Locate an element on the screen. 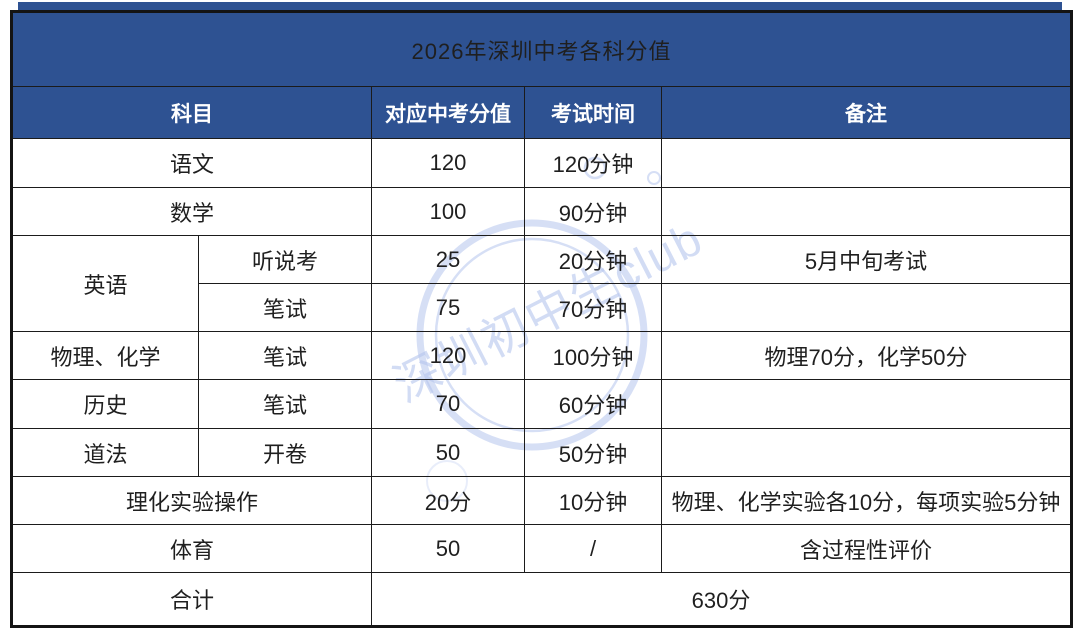 The width and height of the screenshot is (1080, 634). cell-bishi-en-note is located at coordinates (866, 307).